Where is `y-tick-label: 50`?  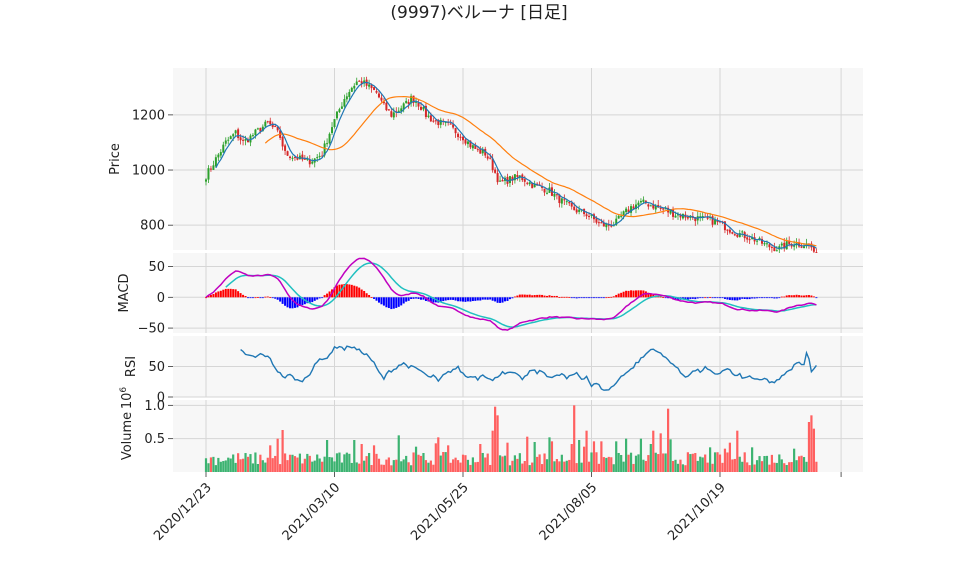 y-tick-label: 50 is located at coordinates (156, 267).